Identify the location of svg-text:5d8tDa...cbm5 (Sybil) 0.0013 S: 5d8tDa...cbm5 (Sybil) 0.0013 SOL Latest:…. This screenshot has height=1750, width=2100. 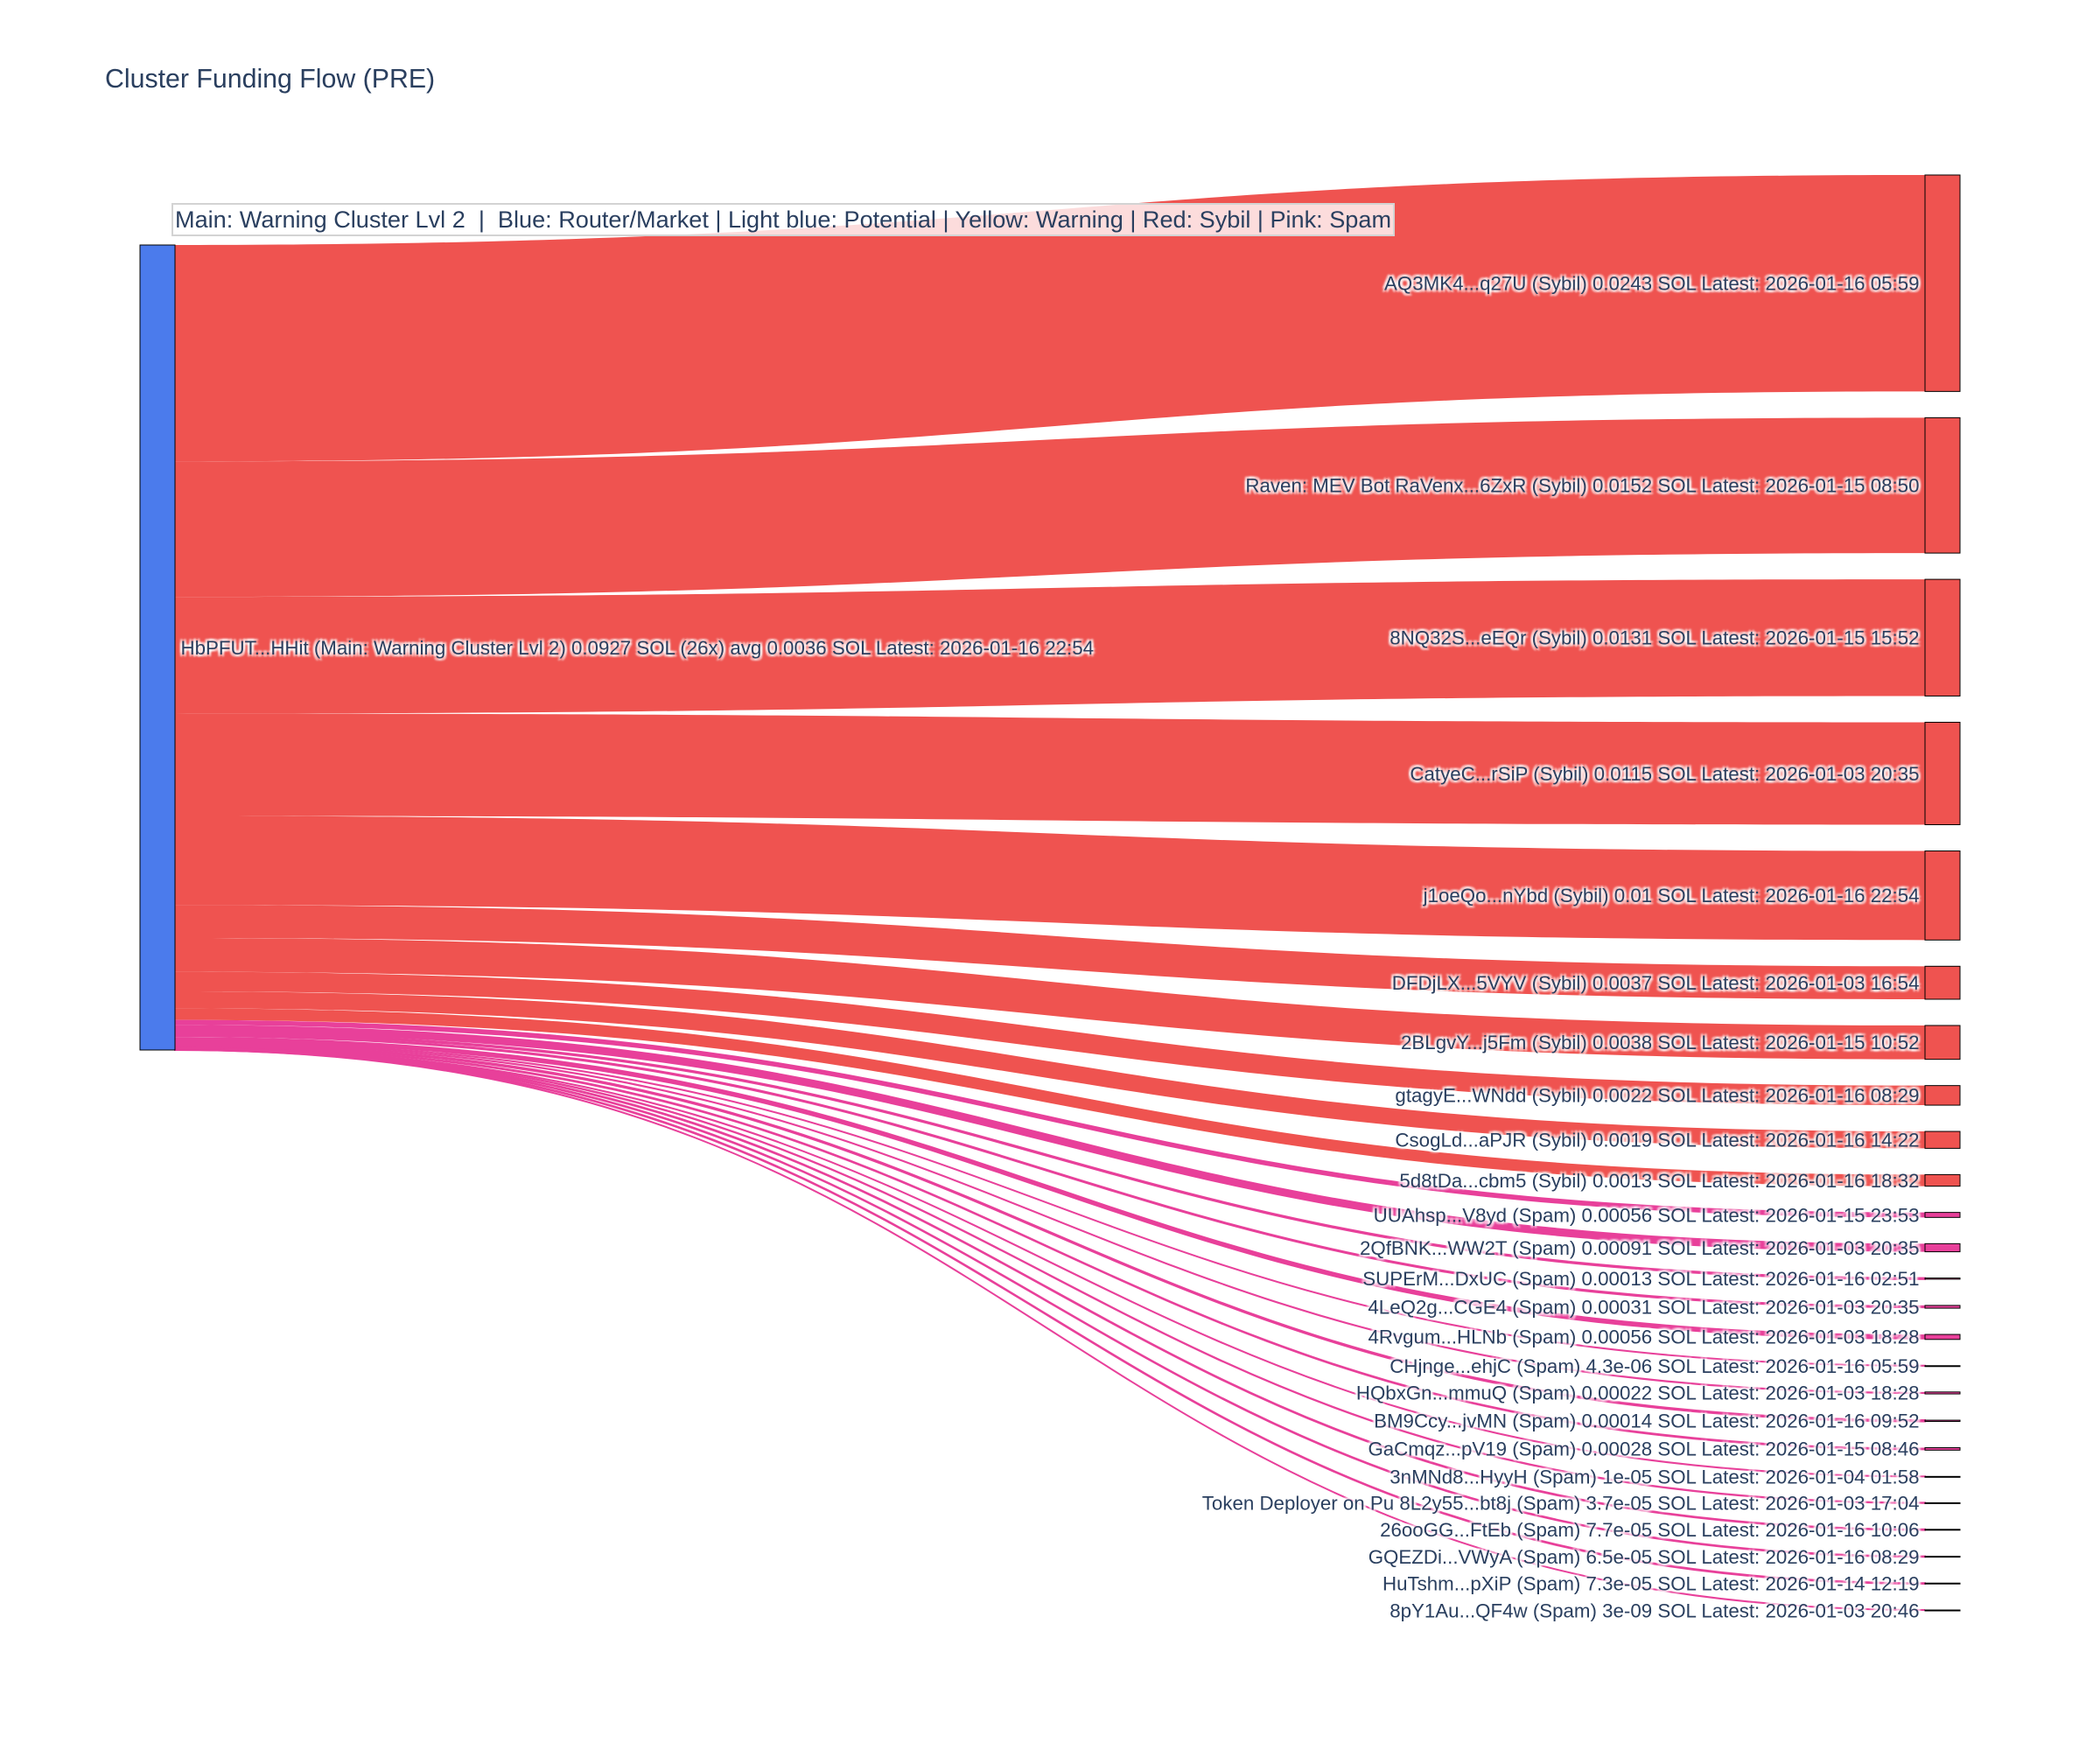
(1659, 1181).